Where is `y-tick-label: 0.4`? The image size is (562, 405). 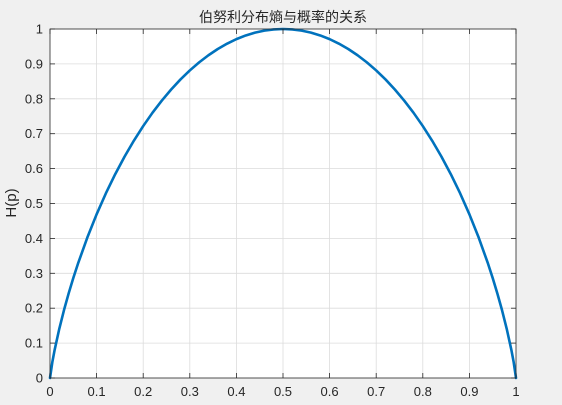 y-tick-label: 0.4 is located at coordinates (34, 238).